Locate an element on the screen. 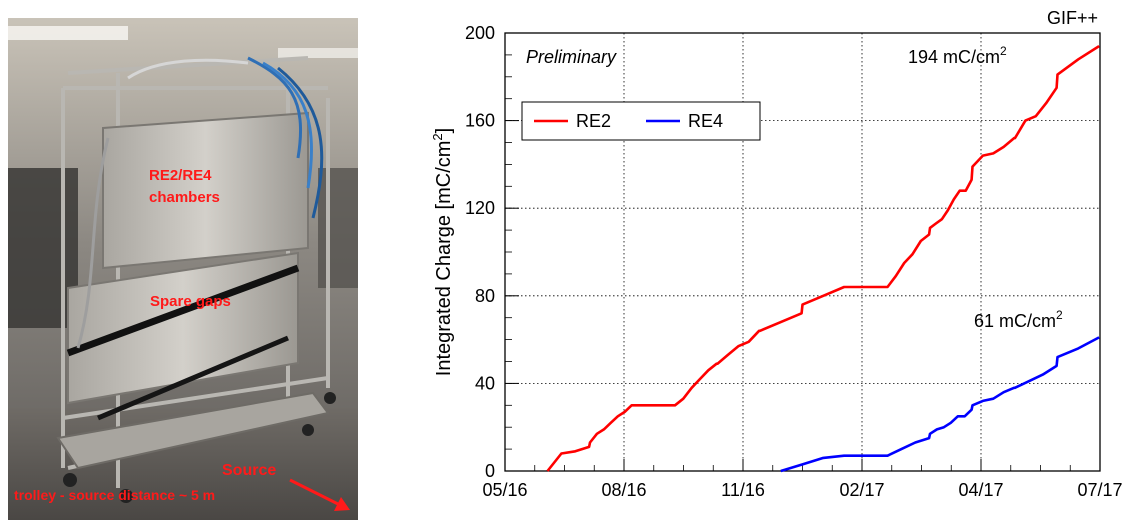 This screenshot has height=522, width=1126. y-axis-title-end: ] is located at coordinates (444, 131).